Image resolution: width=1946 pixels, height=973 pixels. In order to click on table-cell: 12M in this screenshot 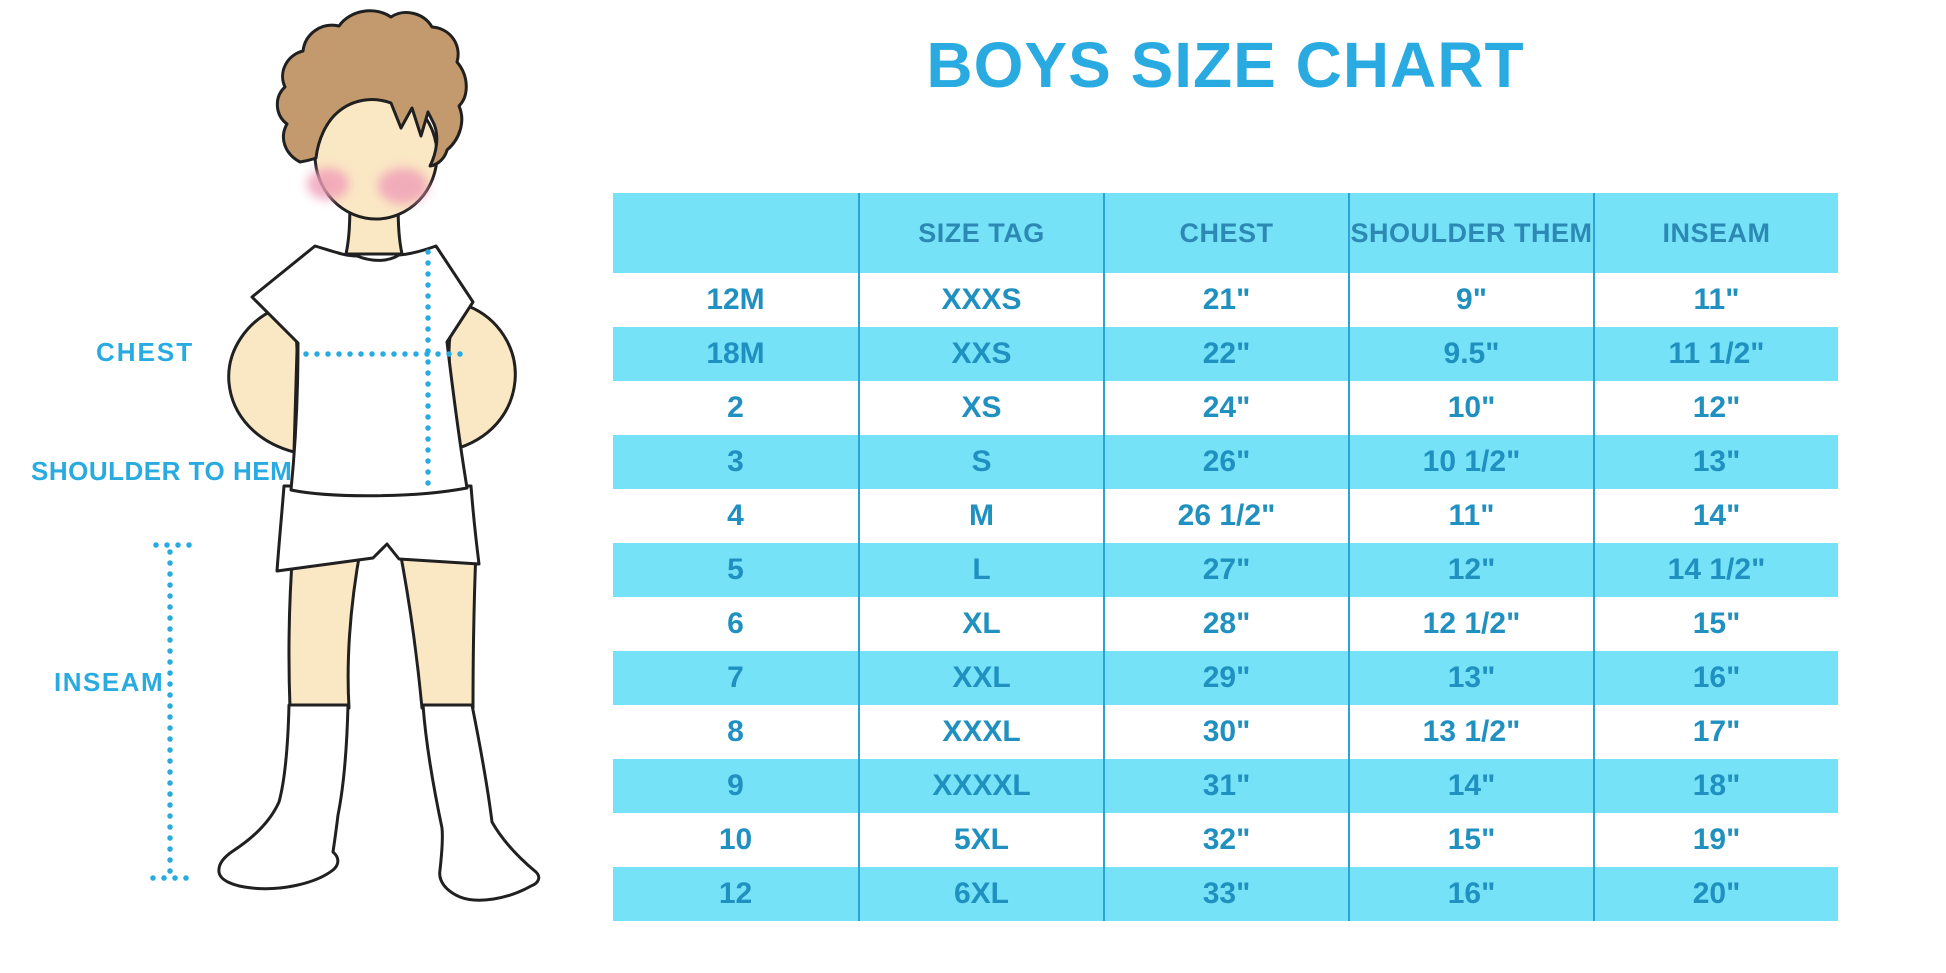, I will do `click(735, 299)`.